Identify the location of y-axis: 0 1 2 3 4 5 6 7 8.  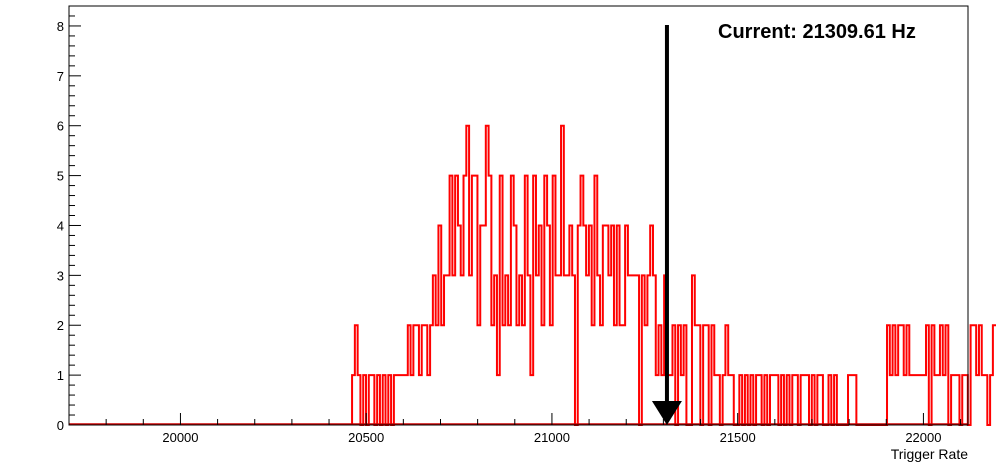
(69, 219).